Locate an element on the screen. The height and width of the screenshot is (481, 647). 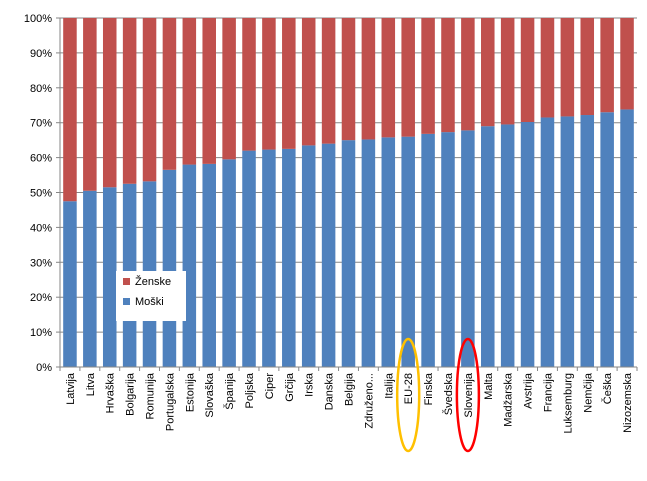
x-category-label: Portugalska is located at coordinates (170, 401).